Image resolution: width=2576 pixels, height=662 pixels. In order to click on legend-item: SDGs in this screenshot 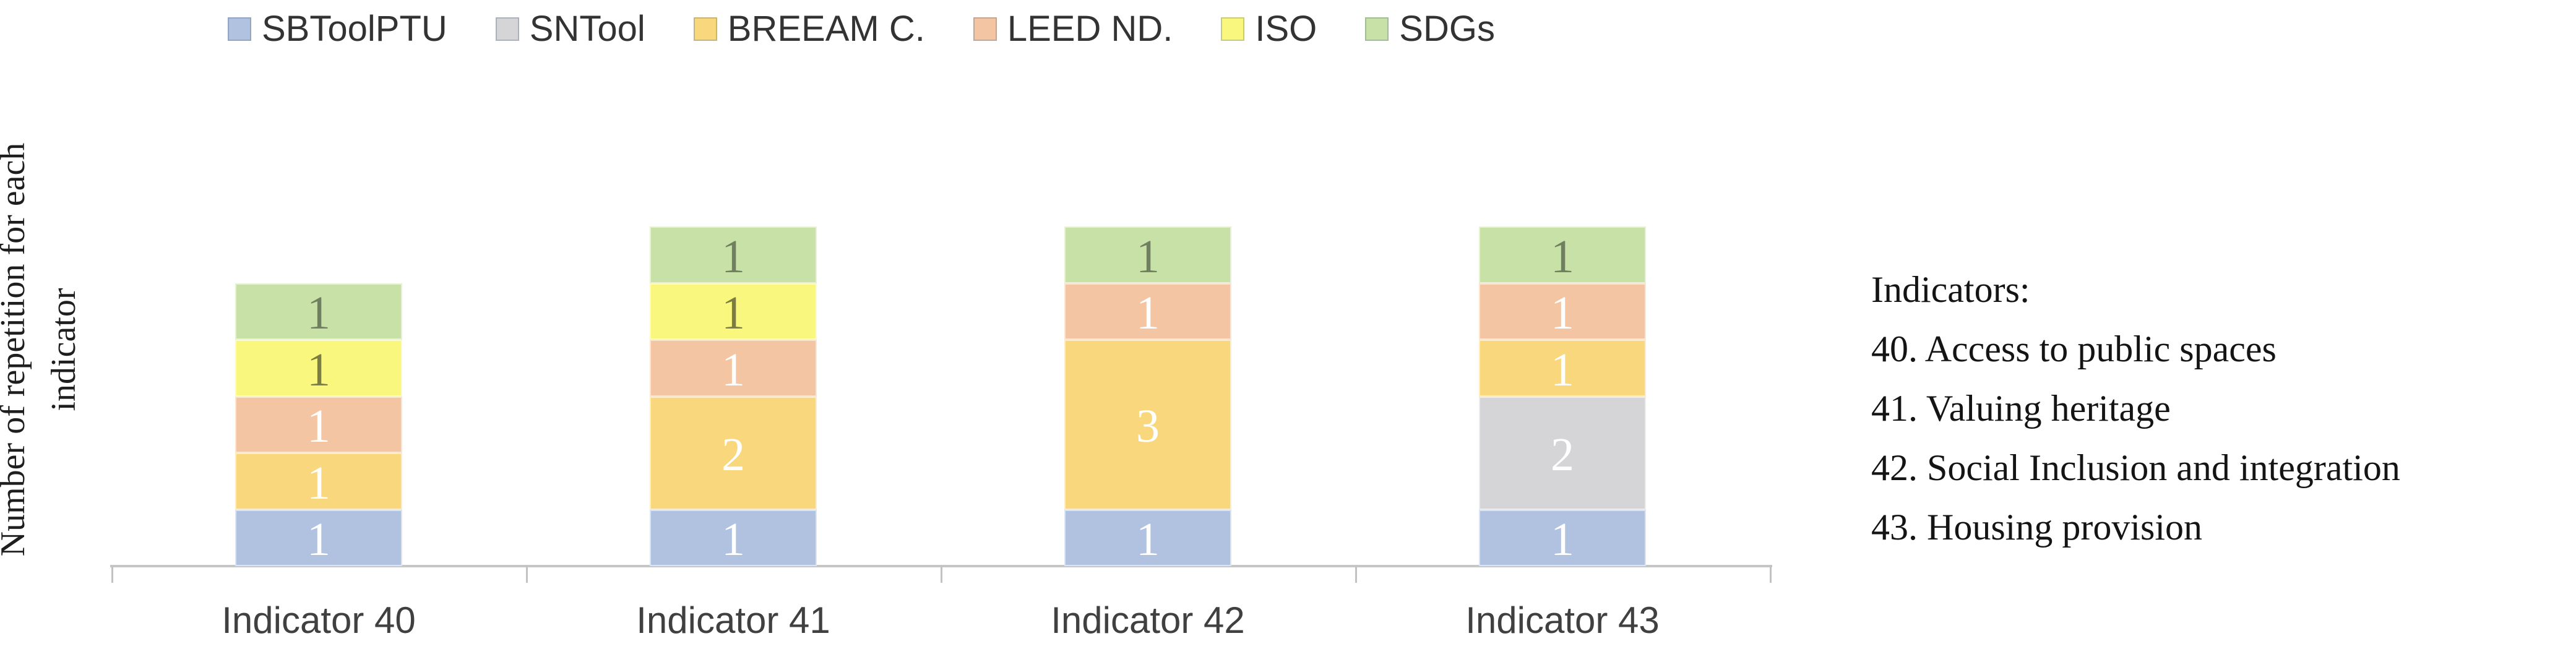, I will do `click(1430, 29)`.